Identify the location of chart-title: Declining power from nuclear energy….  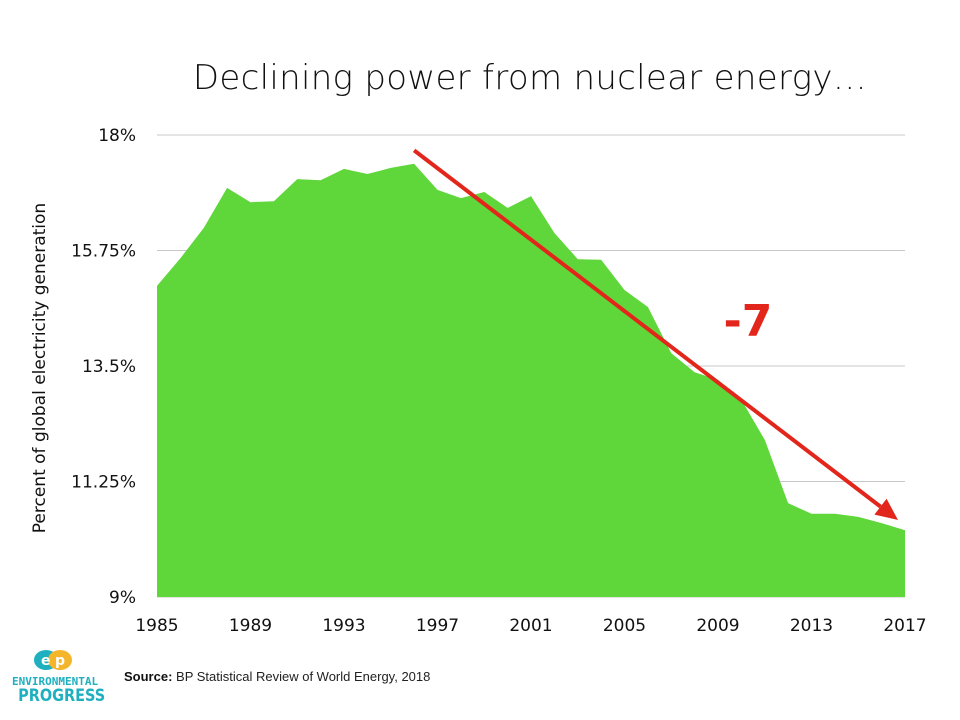
(530, 78).